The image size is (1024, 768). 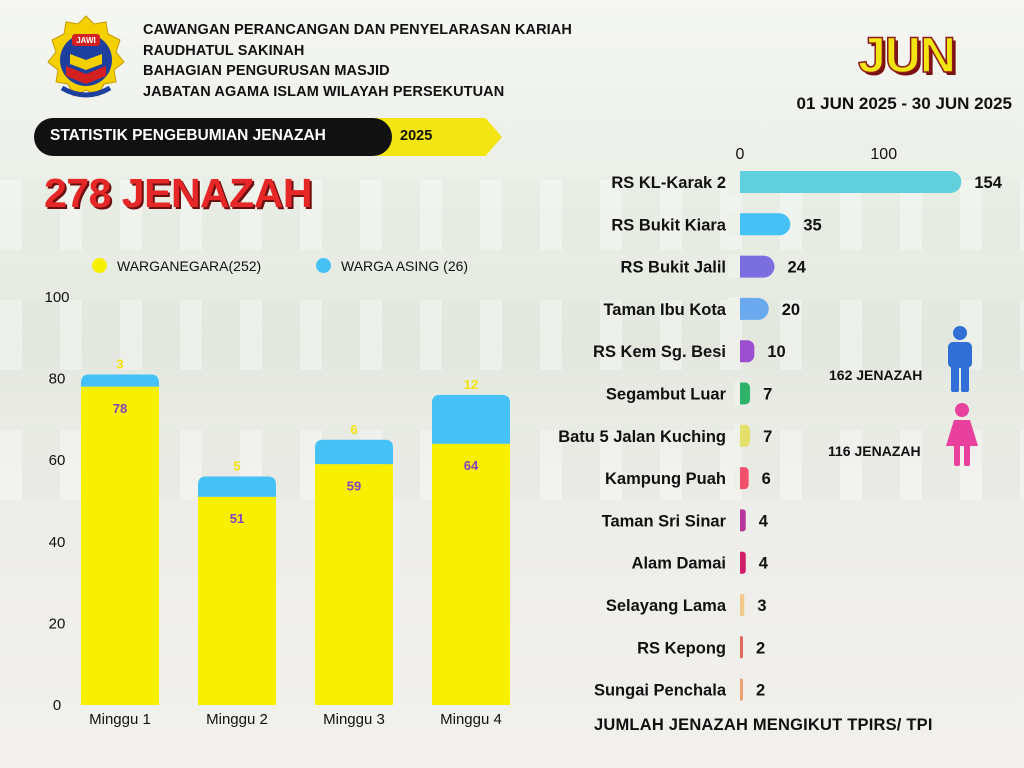 What do you see at coordinates (57, 705) in the screenshot?
I see `y-tick-label: 0` at bounding box center [57, 705].